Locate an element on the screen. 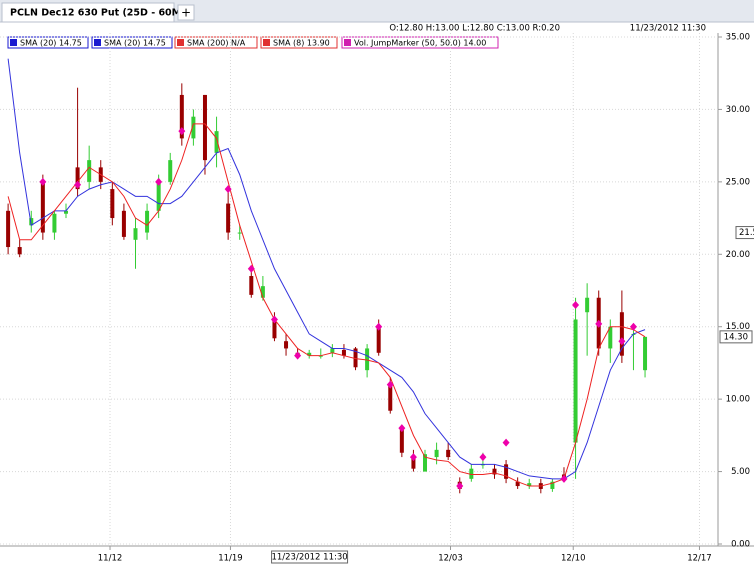 Image resolution: width=754 pixels, height=571 pixels. legend-label: Vol. JumpMarker (50, 50.0) 14.00 is located at coordinates (420, 43).